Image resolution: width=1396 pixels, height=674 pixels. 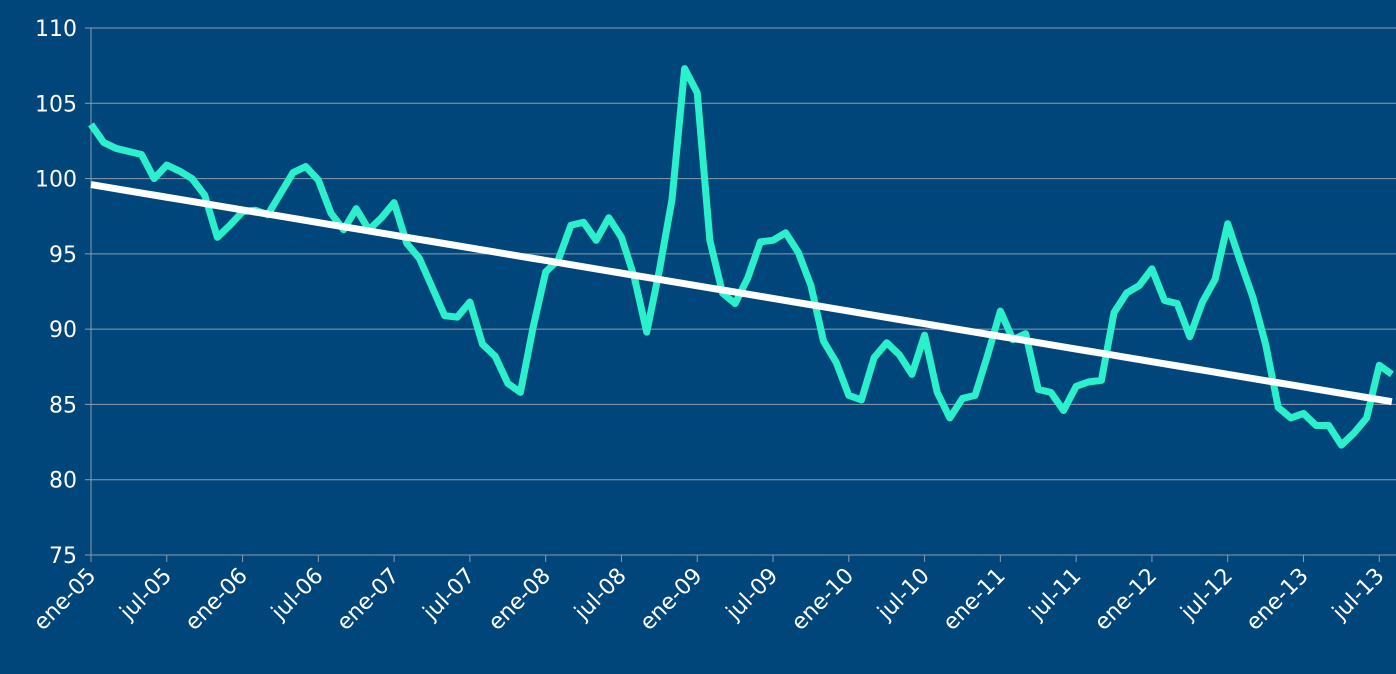 What do you see at coordinates (520, 600) in the screenshot?
I see `x-tick-label: ene-08` at bounding box center [520, 600].